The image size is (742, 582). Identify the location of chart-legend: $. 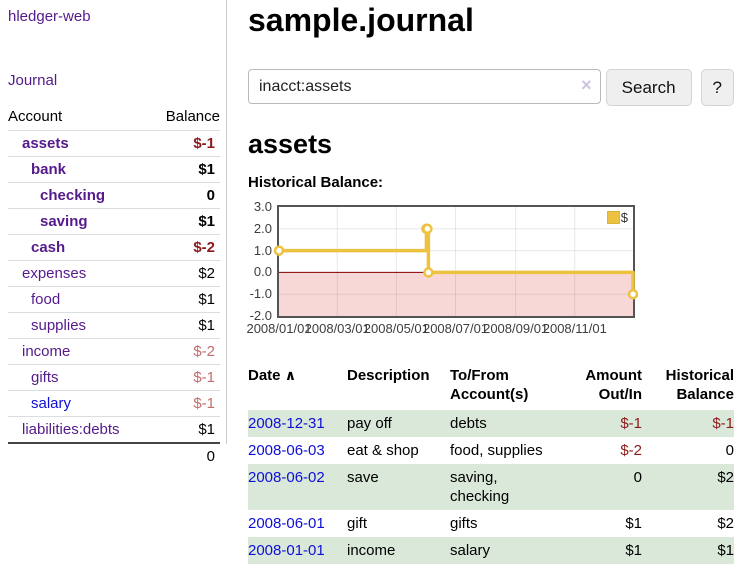
(617, 217).